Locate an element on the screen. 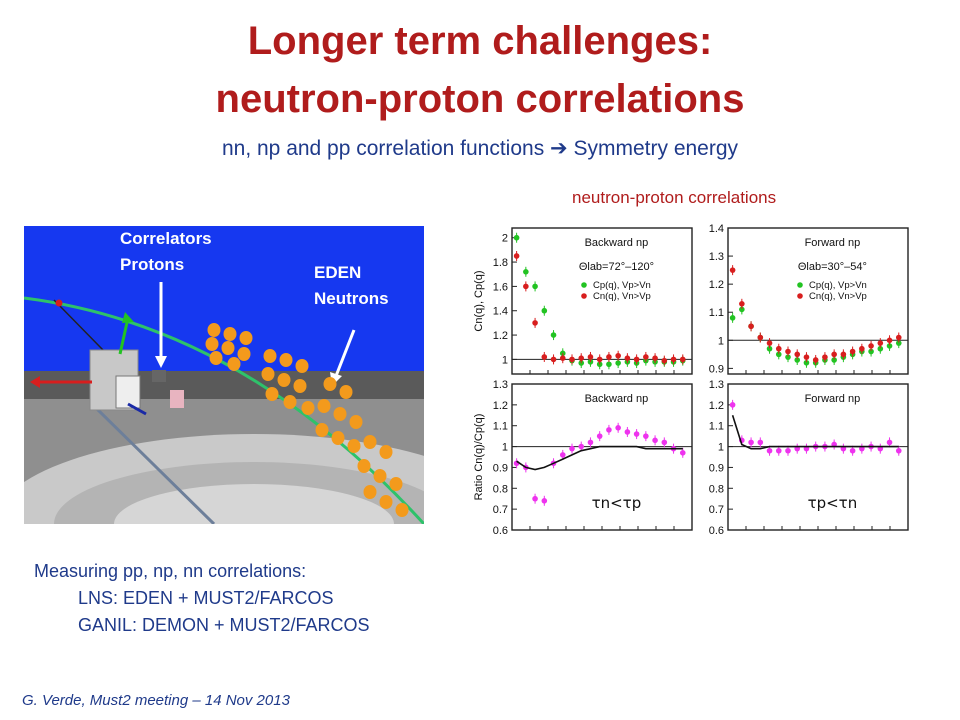 This screenshot has width=960, height=720. target-dot is located at coordinates (59, 303).